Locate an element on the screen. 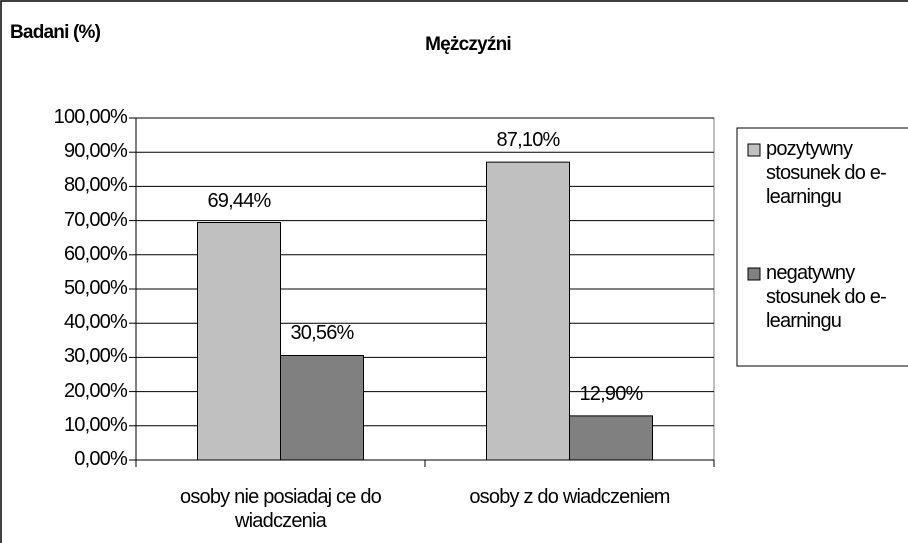 Image resolution: width=908 pixels, height=543 pixels. y-tick-label: 40,00% is located at coordinates (95, 322).